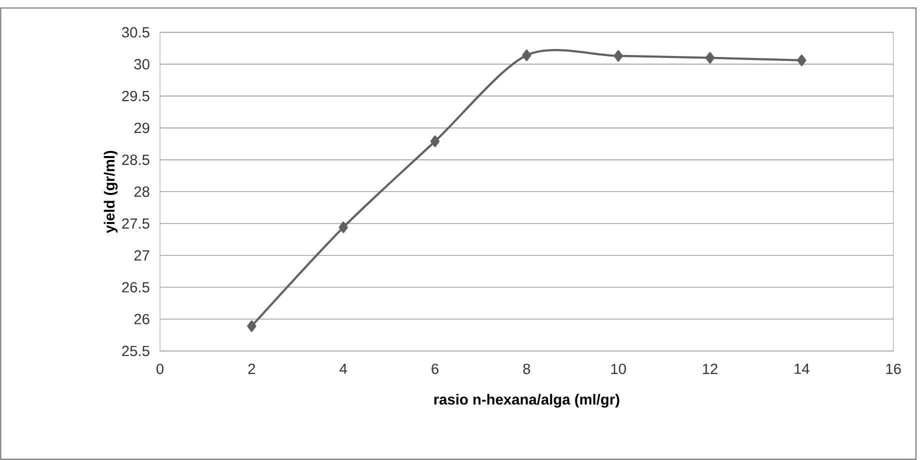  Describe the element at coordinates (526, 369) in the screenshot. I see `x-tick-label: 8` at that location.